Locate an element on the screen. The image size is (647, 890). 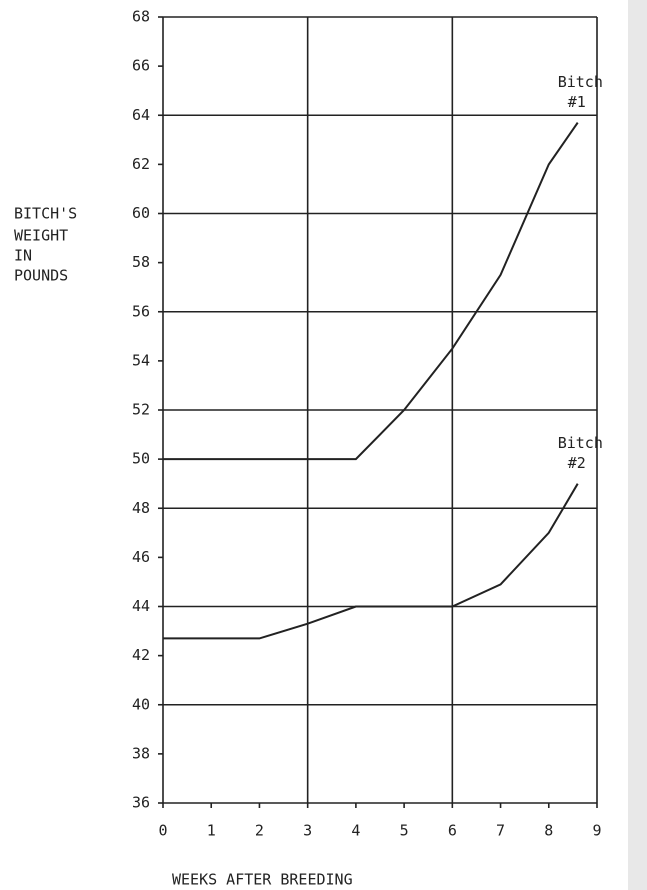
x-tick-label: 7 is located at coordinates (500, 831).